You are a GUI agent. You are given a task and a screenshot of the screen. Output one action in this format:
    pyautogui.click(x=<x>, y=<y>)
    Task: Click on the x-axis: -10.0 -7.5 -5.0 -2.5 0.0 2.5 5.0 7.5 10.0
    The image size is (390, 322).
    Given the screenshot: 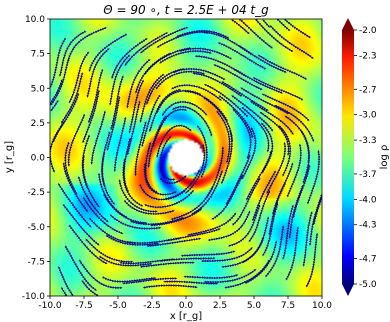 What is the action you would take?
    pyautogui.click(x=185, y=303)
    